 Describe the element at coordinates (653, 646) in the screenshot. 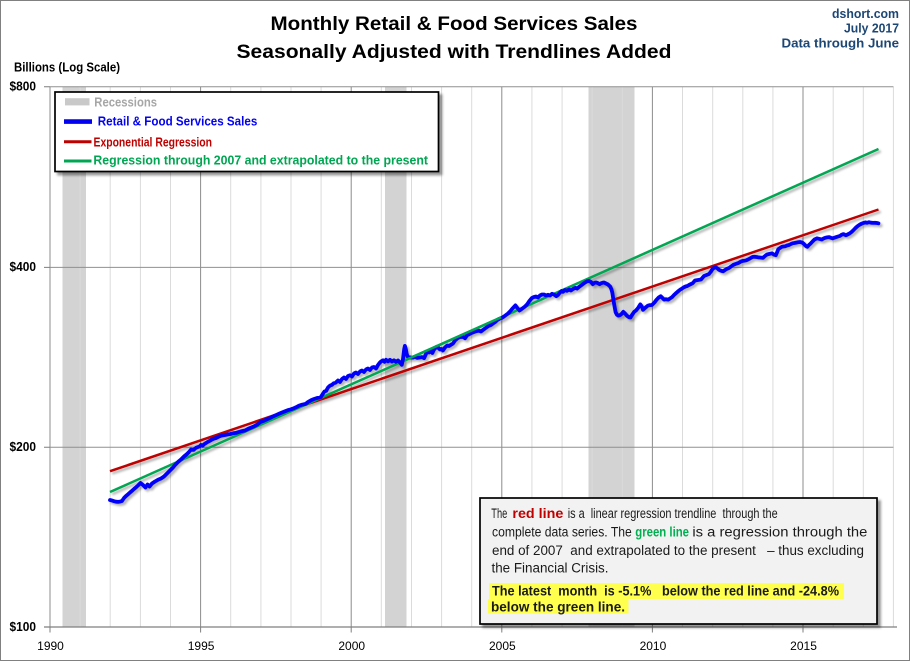

I see `svg-text: 2010` at that location.